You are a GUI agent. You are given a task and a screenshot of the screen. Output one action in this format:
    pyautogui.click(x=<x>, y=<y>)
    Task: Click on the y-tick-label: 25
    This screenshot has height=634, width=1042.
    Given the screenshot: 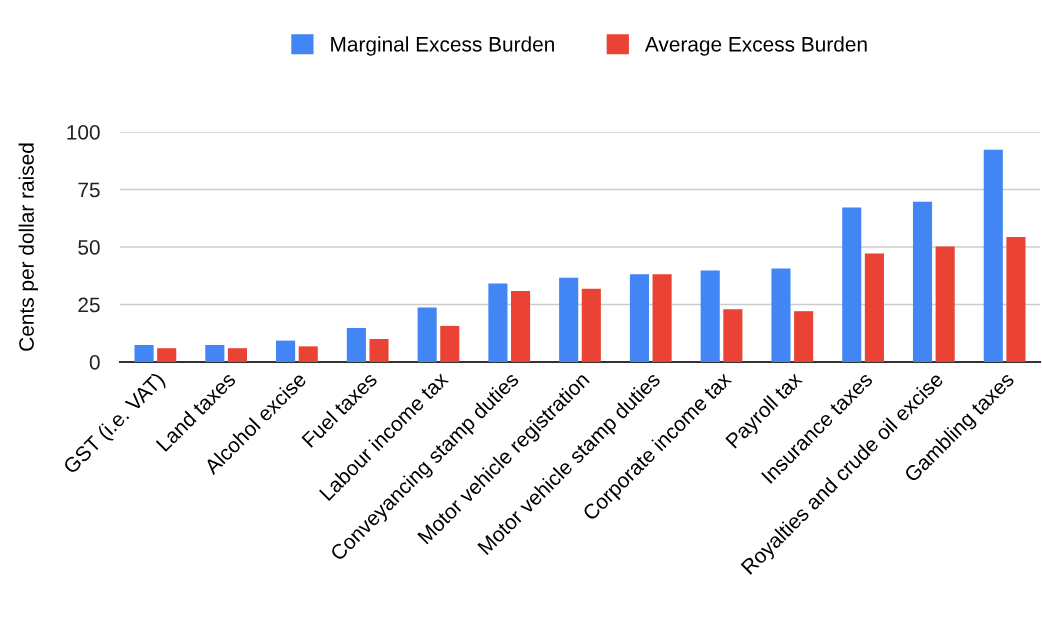 What is the action you would take?
    pyautogui.click(x=89, y=305)
    